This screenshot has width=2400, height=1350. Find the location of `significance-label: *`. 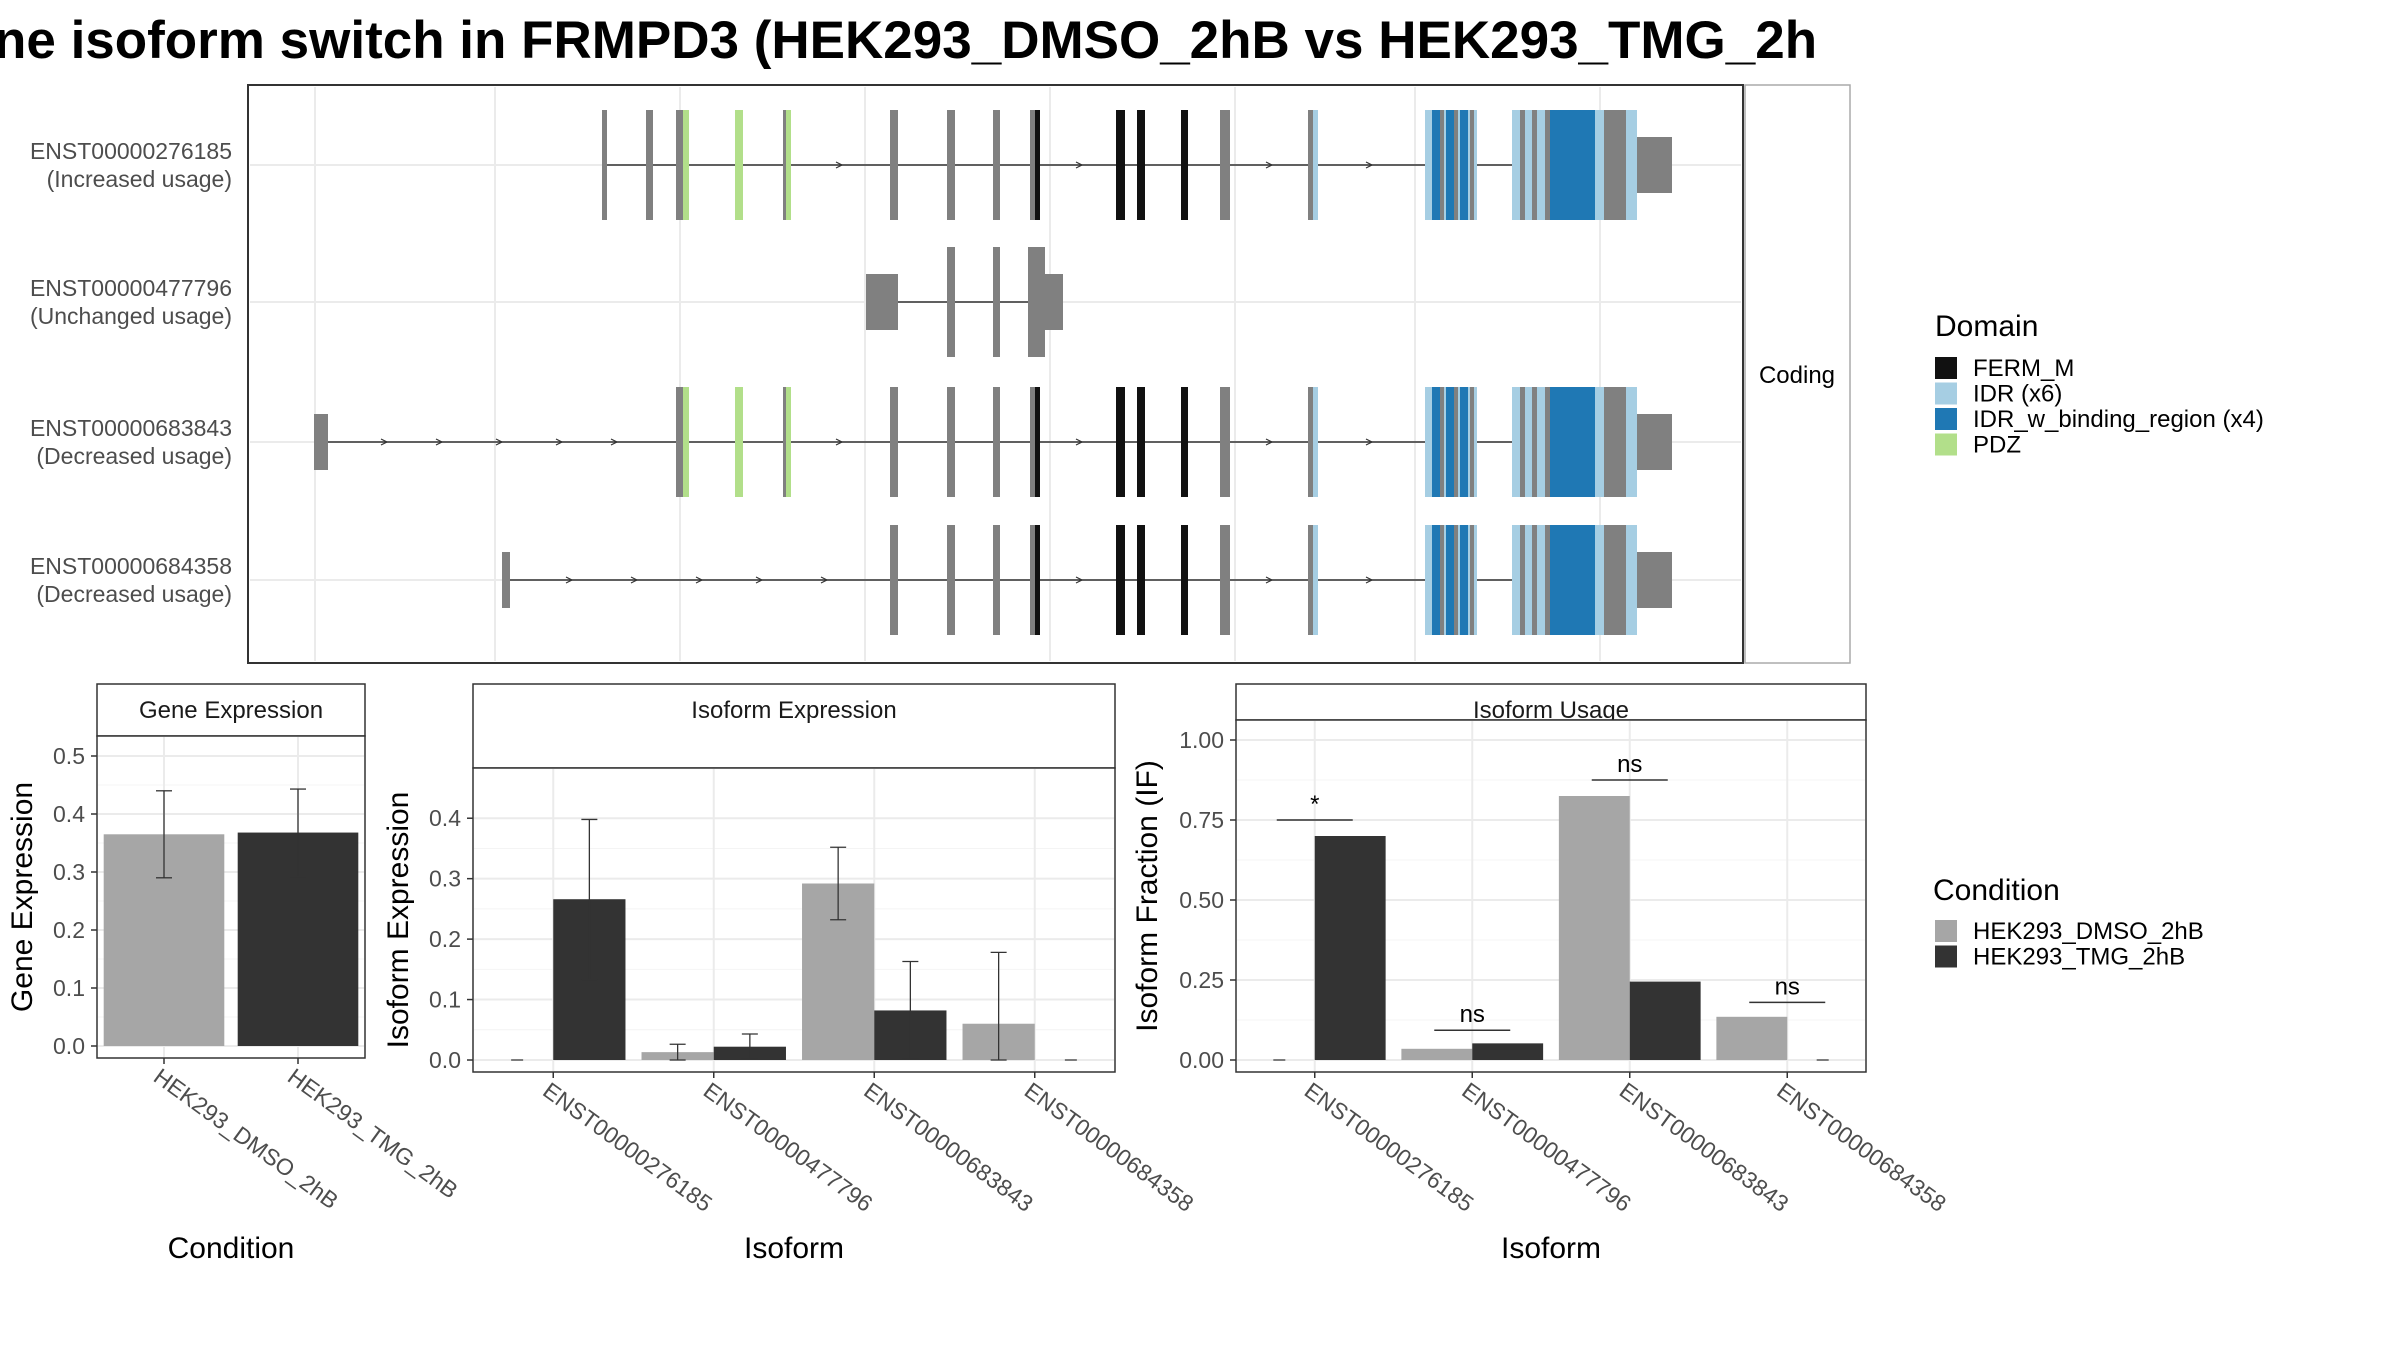

significance-label: * is located at coordinates (1314, 804).